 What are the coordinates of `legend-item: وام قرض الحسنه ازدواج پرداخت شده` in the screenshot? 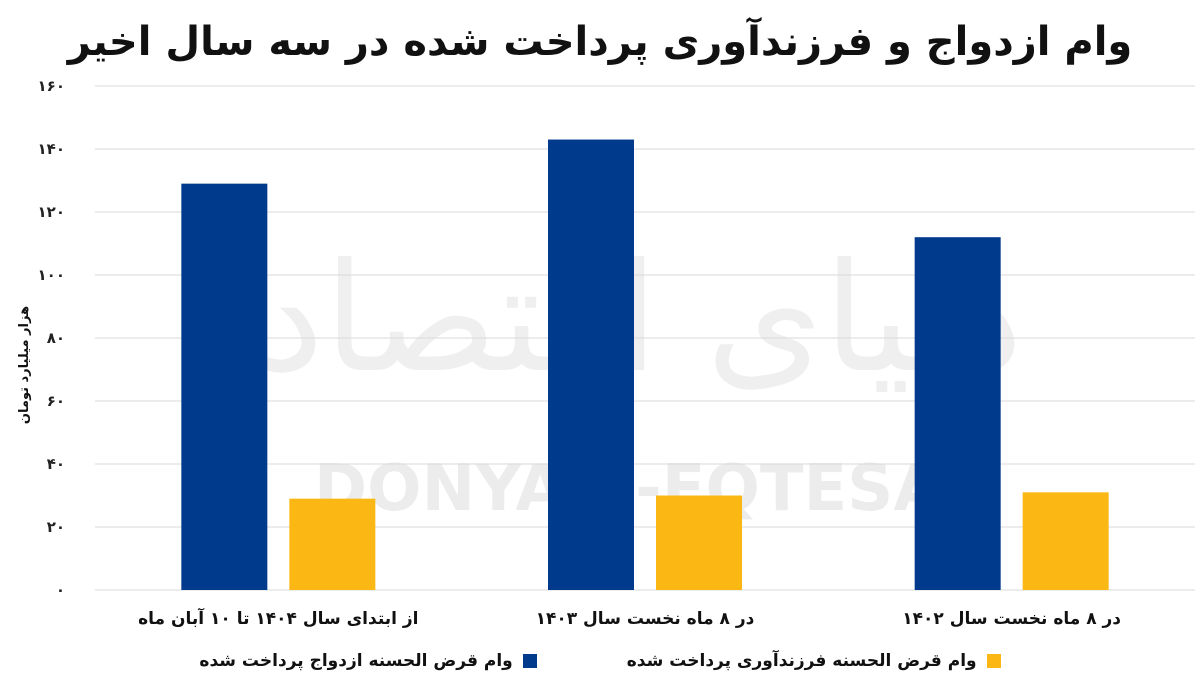 It's located at (368, 661).